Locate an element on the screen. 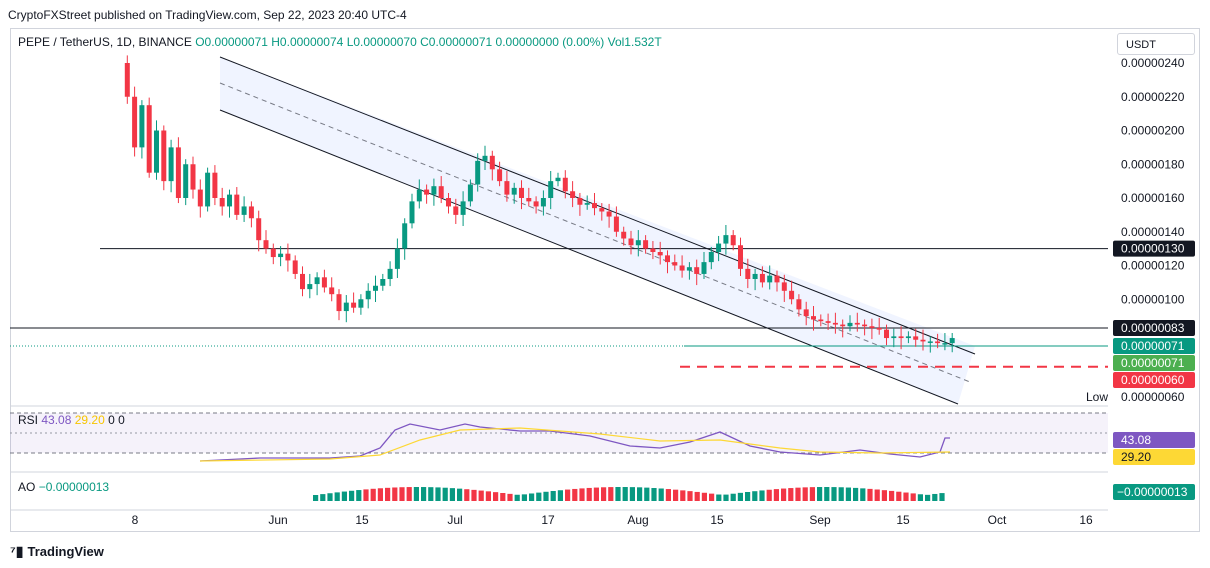  symbol-title: PEPE / TetherUS, 1D, BINANCE is located at coordinates (105, 42).